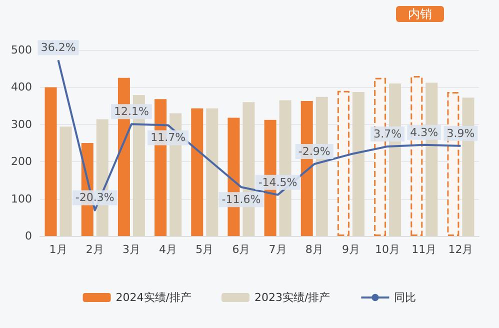  What do you see at coordinates (168, 249) in the screenshot?
I see `x-tick-label: 4月` at bounding box center [168, 249].